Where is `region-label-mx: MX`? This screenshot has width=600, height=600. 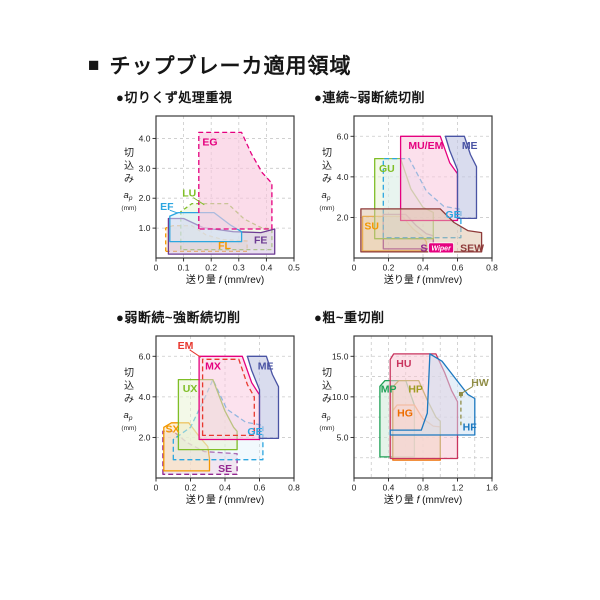 region-label-mx: MX is located at coordinates (213, 367).